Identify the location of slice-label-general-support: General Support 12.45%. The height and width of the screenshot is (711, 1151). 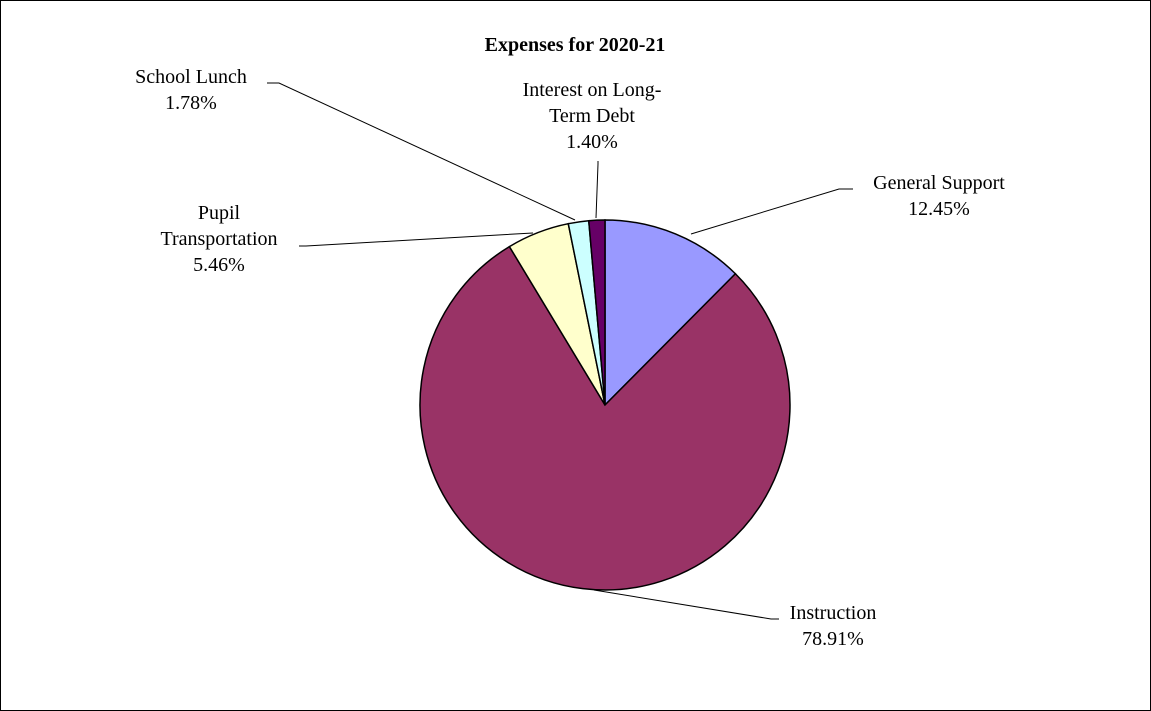
(939, 196).